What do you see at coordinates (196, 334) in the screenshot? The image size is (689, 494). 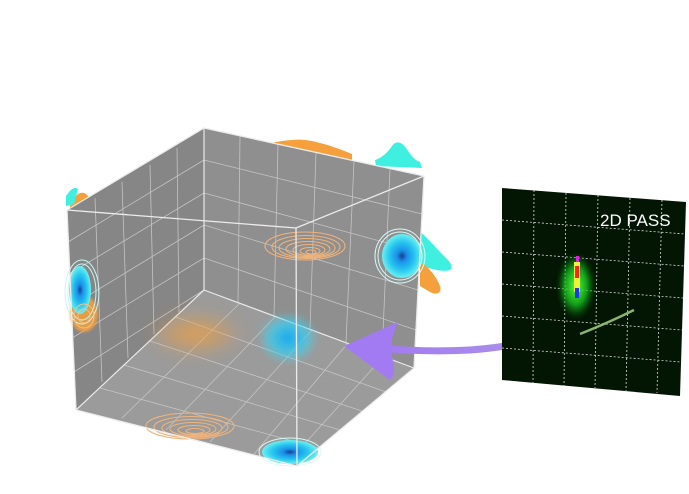 I see `orange-3d-blob` at bounding box center [196, 334].